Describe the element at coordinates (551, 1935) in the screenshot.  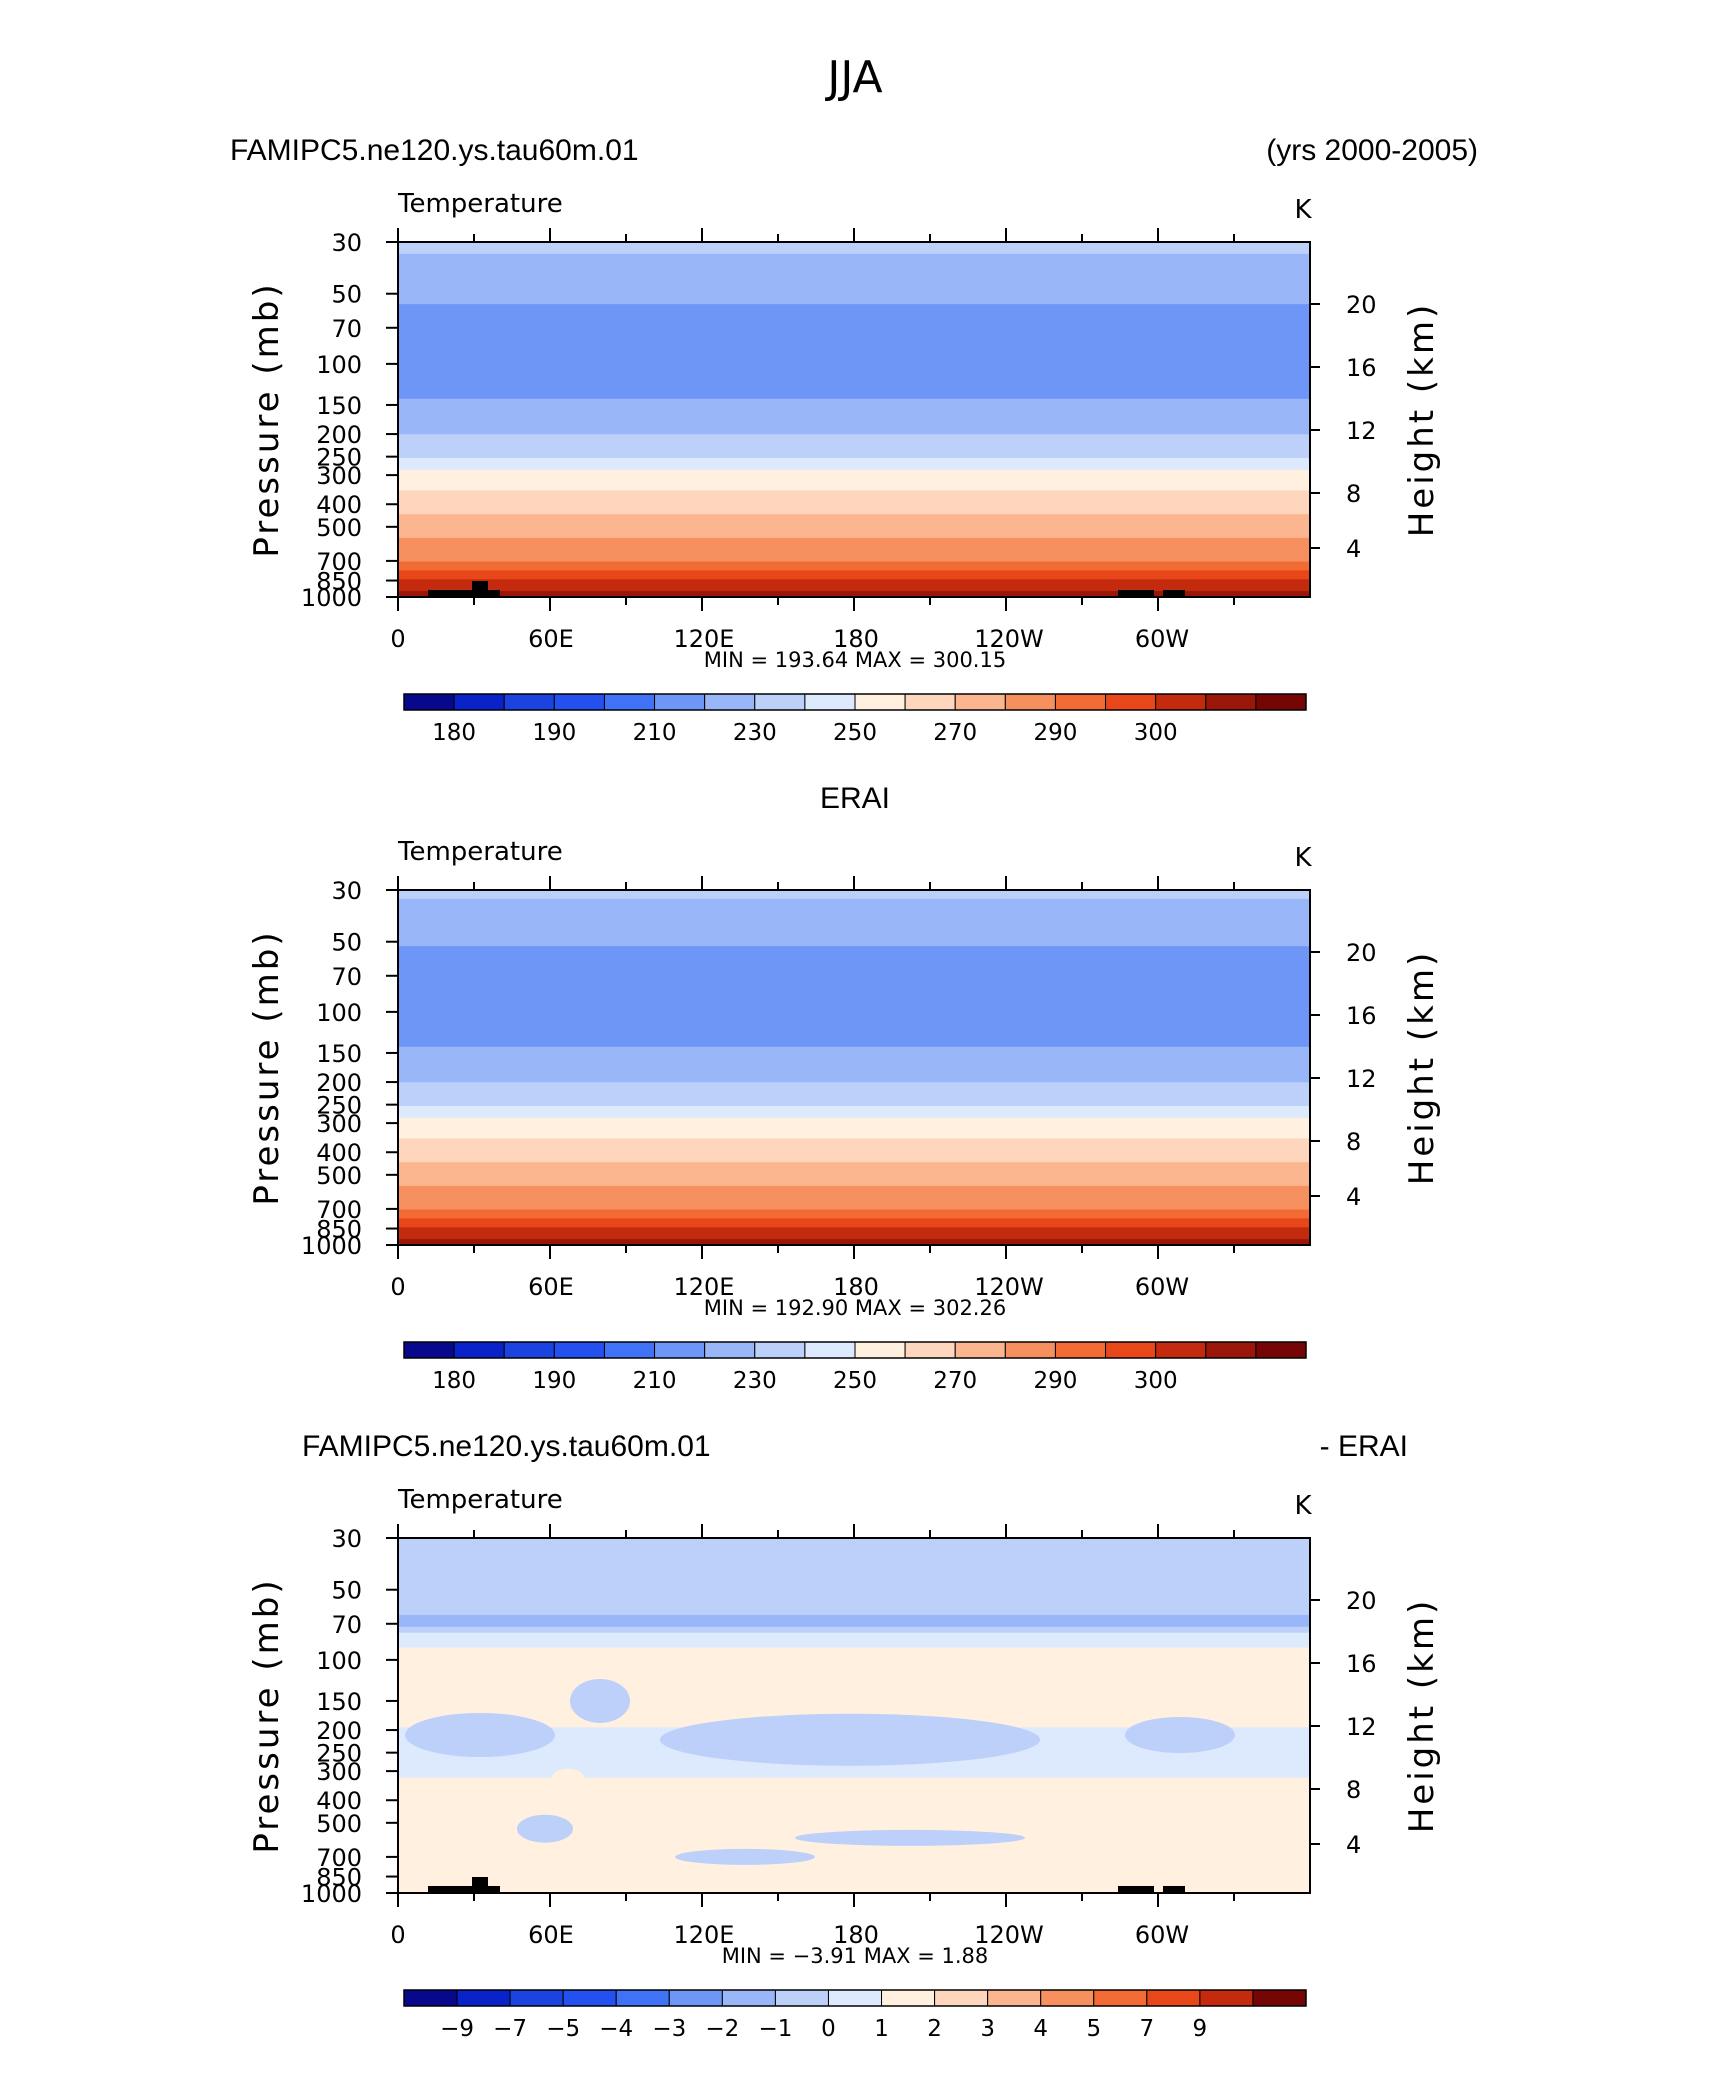
I see `x-tick-label: 60E` at that location.